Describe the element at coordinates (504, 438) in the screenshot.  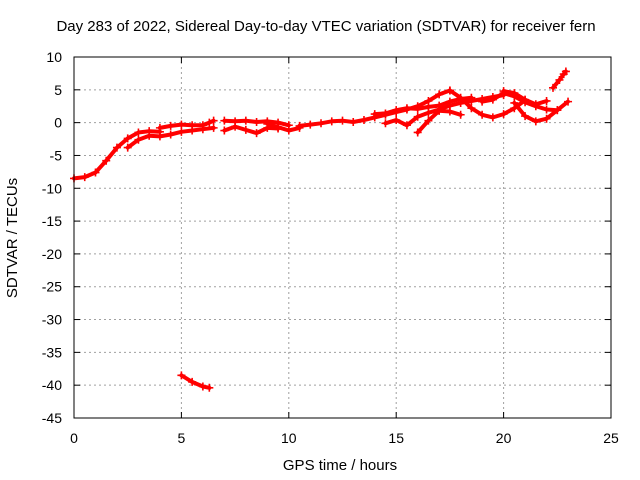
I see `x-tick-label: 20` at that location.